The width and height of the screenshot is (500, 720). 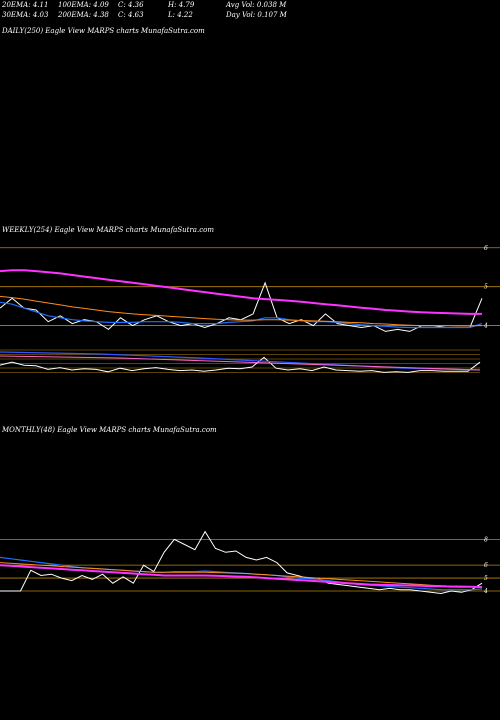 What do you see at coordinates (181, 5) in the screenshot?
I see `high-value: H: 4.79` at bounding box center [181, 5].